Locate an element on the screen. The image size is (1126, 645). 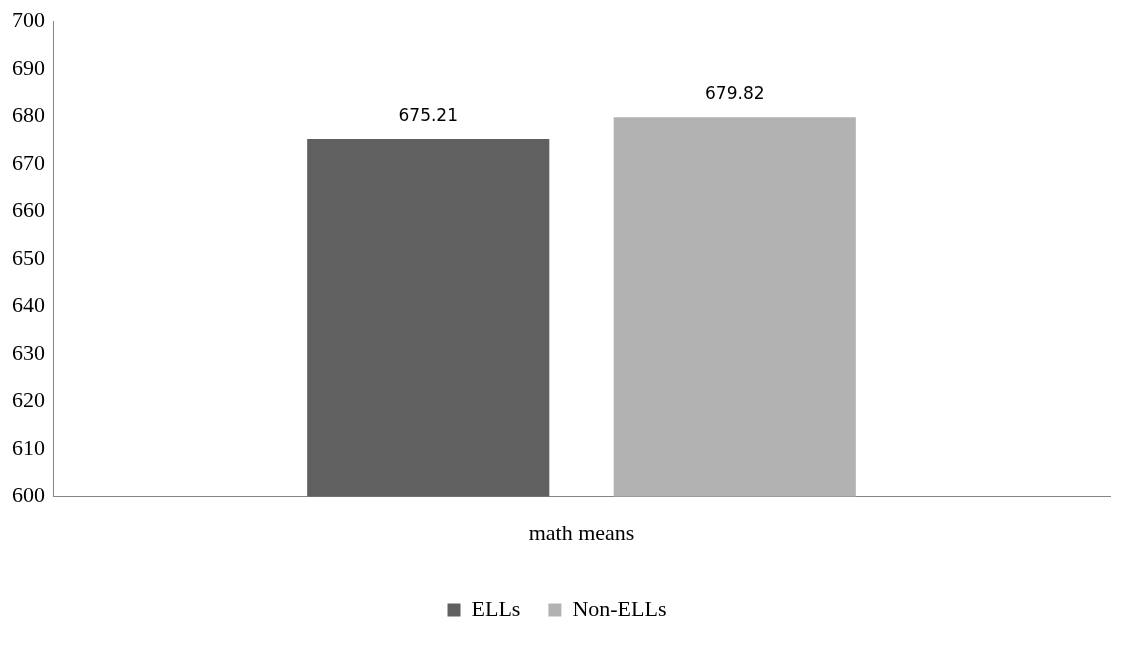
y-tick-label: 610 is located at coordinates (28, 447).